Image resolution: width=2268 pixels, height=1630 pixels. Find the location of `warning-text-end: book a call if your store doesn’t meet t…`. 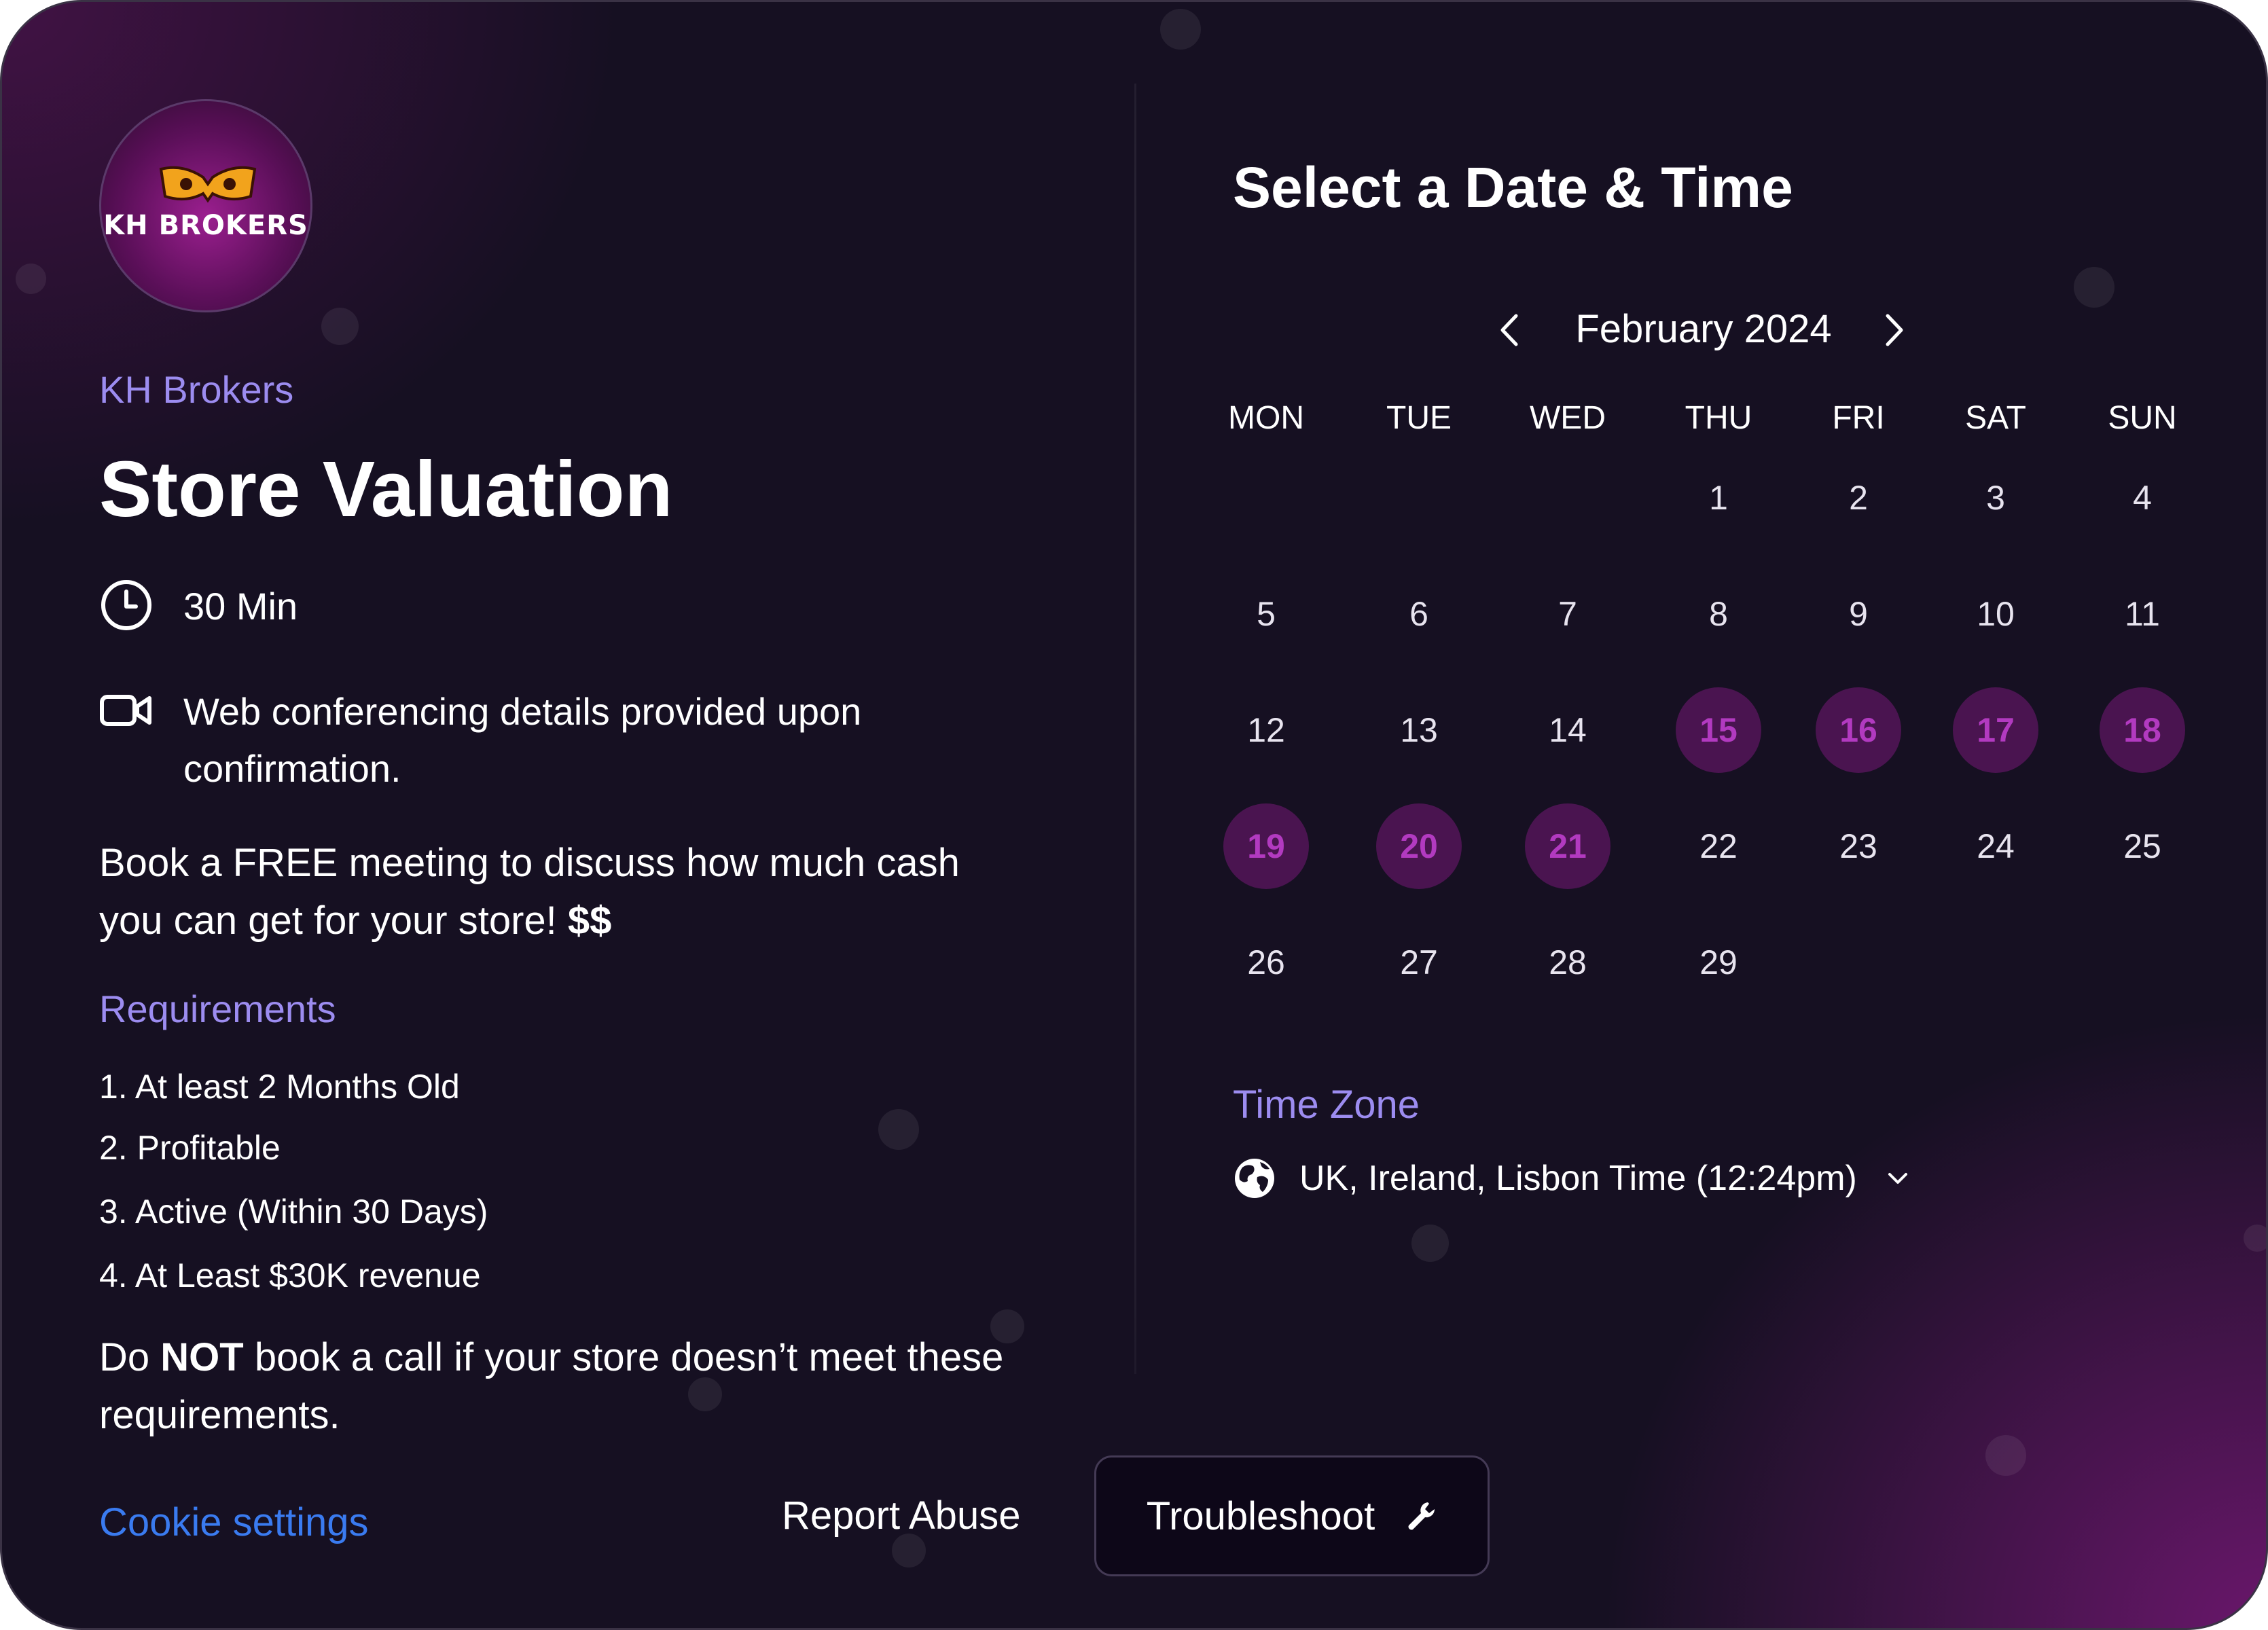

warning-text-end: book a call if your store doesn’t meet t… is located at coordinates (551, 1386).